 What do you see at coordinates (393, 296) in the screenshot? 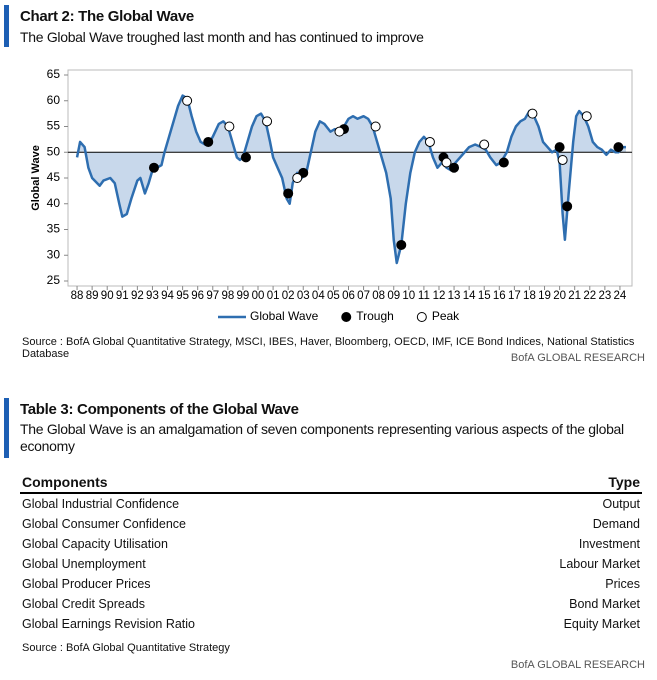
I see `x-tick-label: 09` at bounding box center [393, 296].